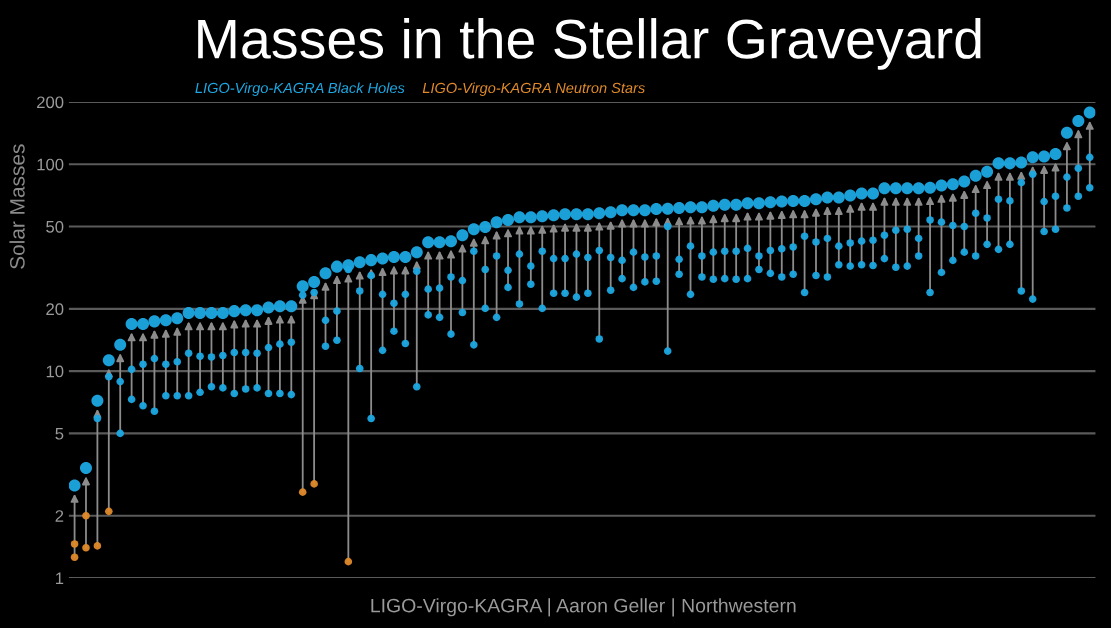 The height and width of the screenshot is (628, 1111). What do you see at coordinates (300, 89) in the screenshot?
I see `text: LIGO-Virgo-KAGRA Black Holes` at bounding box center [300, 89].